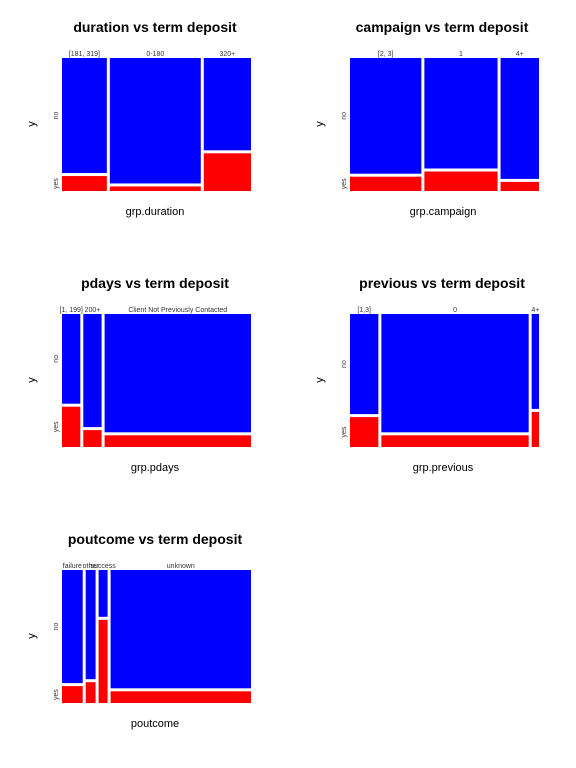  I want to click on category-label: 200+, so click(93, 310).